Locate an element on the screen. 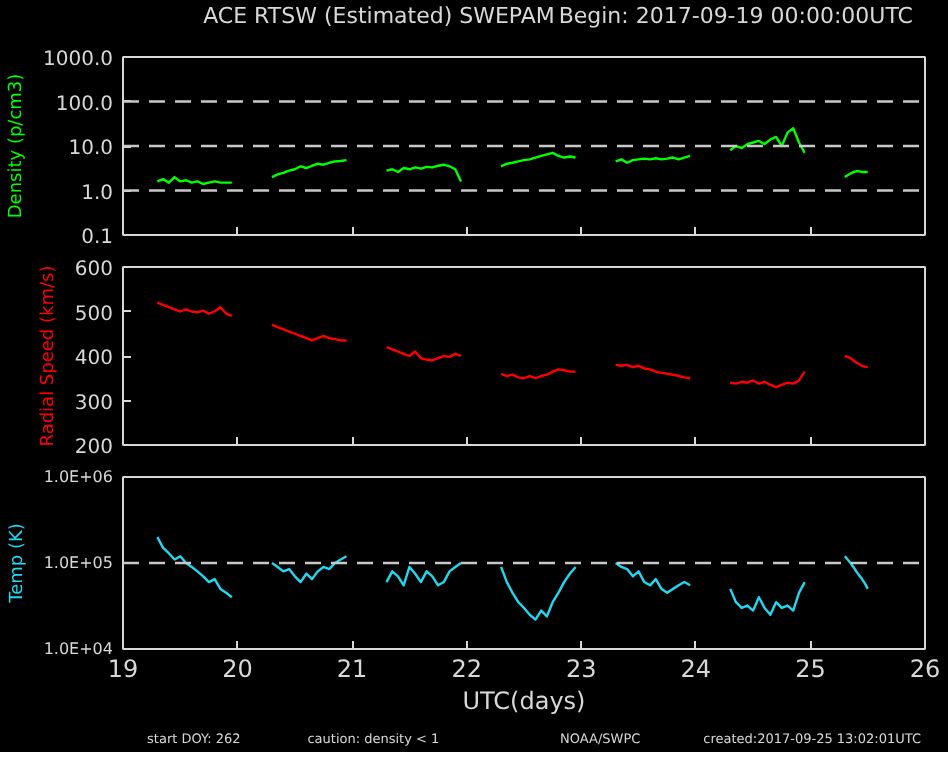 This screenshot has width=948, height=758. x-tick-label: 23 is located at coordinates (581, 669).